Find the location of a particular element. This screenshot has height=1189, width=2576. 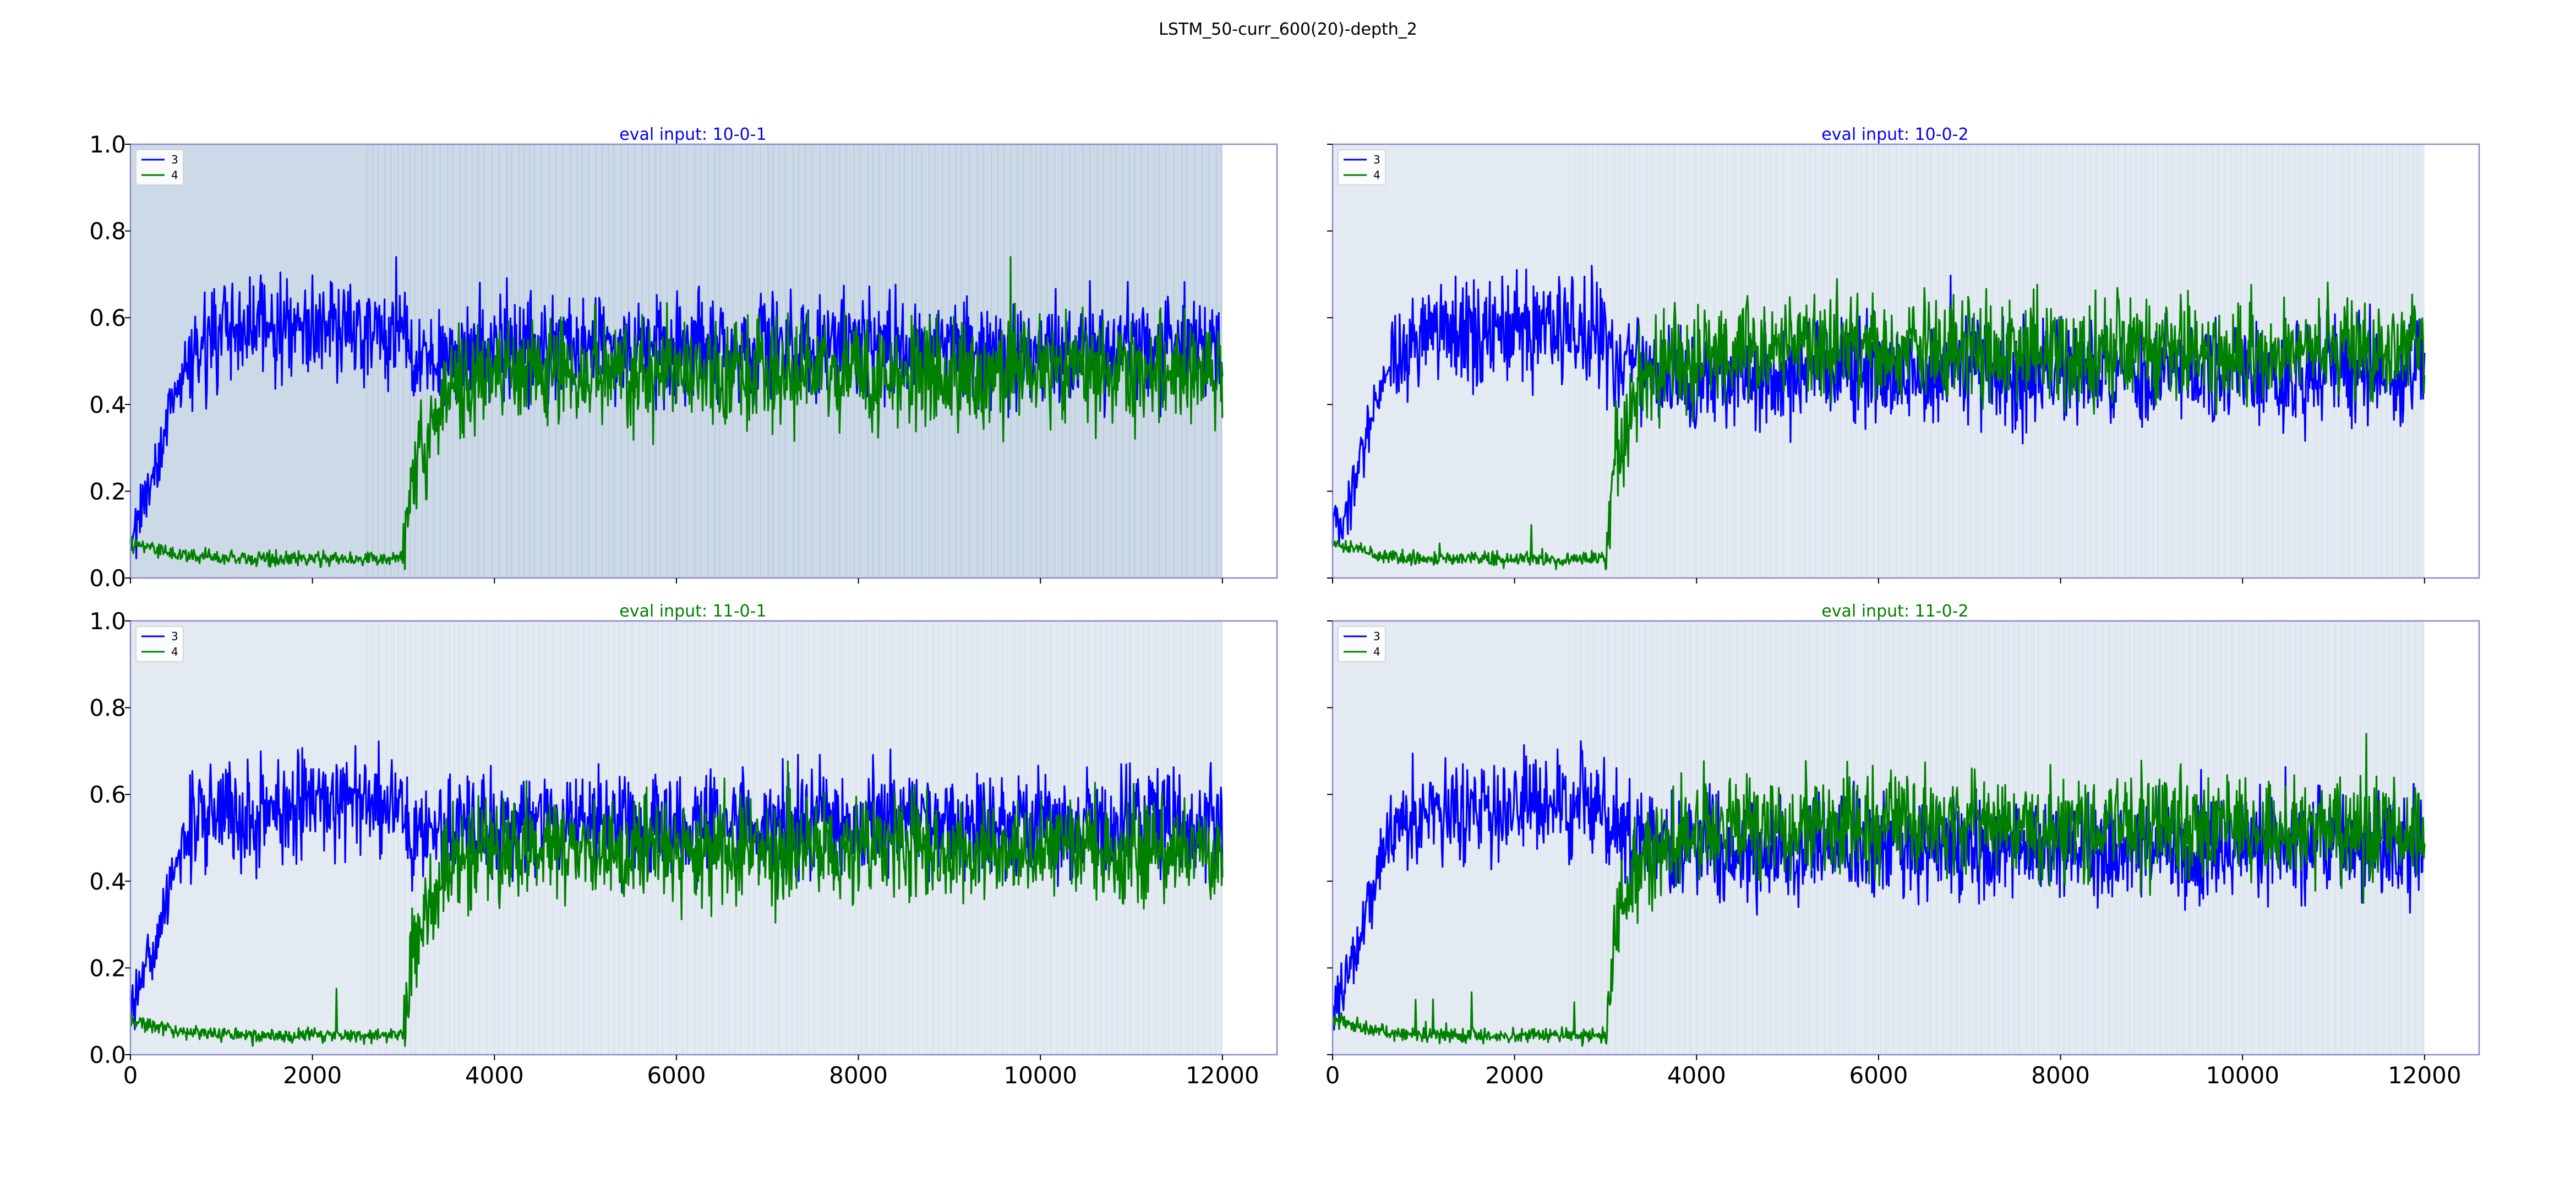

subplot-title: eval input: 10-0-1 is located at coordinates (692, 134).